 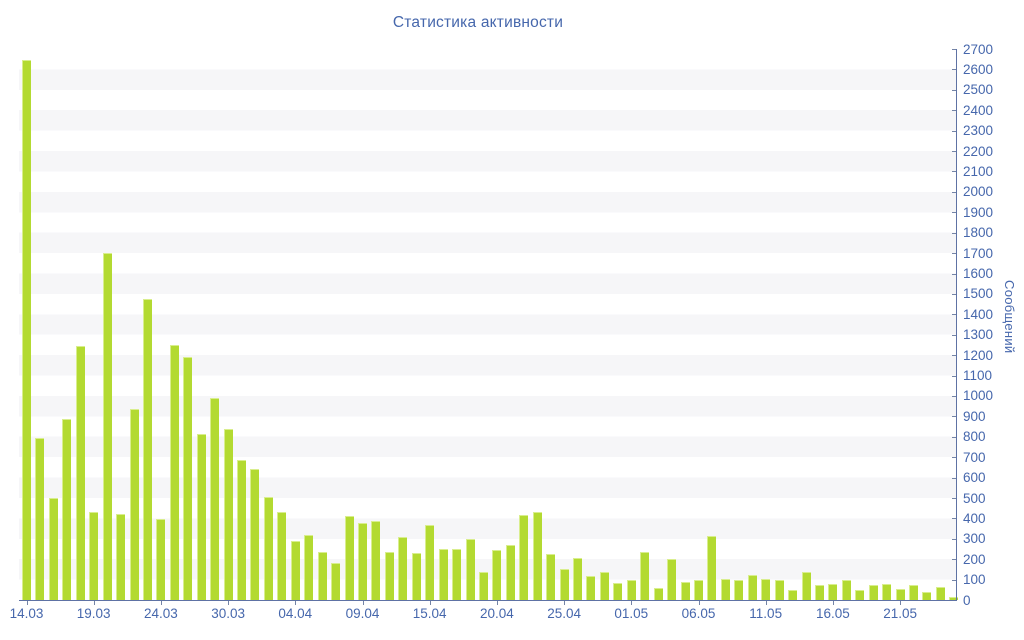 I want to click on chart-title: Статистика активности, so click(x=478, y=22).